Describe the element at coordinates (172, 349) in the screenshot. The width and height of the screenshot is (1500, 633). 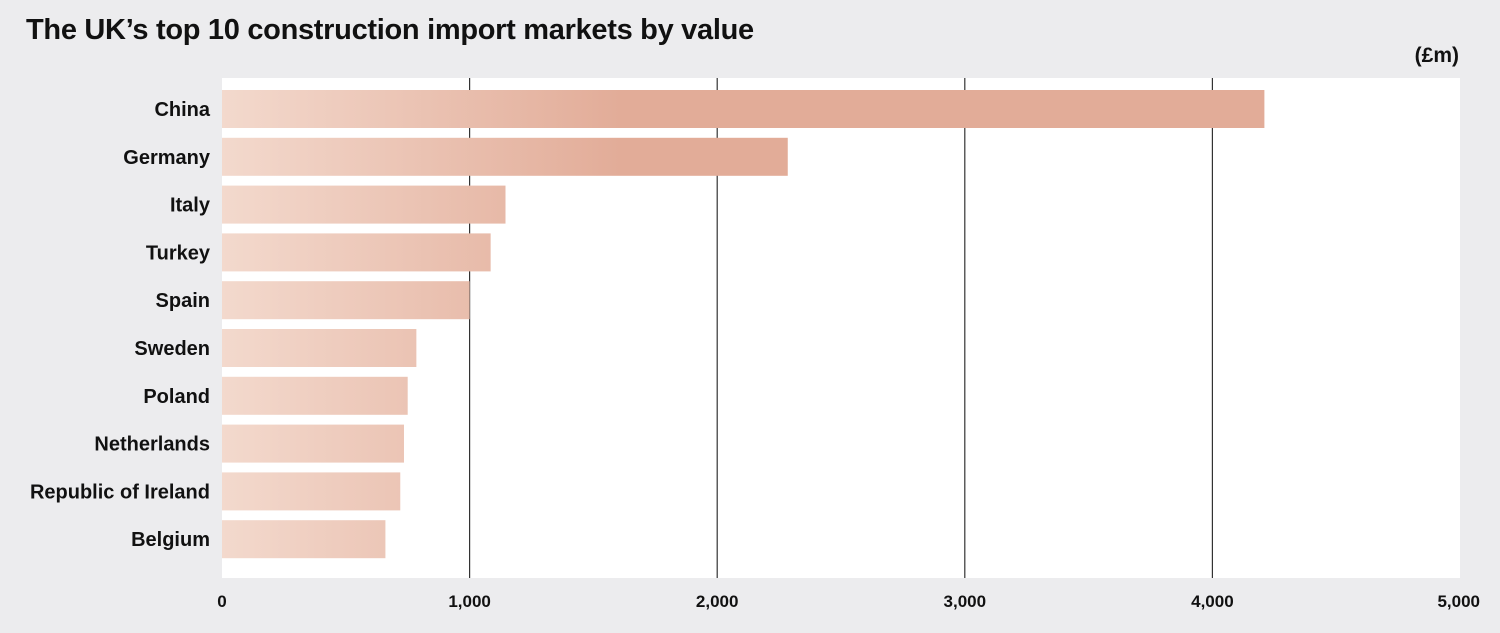
I see `category-label-sweden: Sweden` at that location.